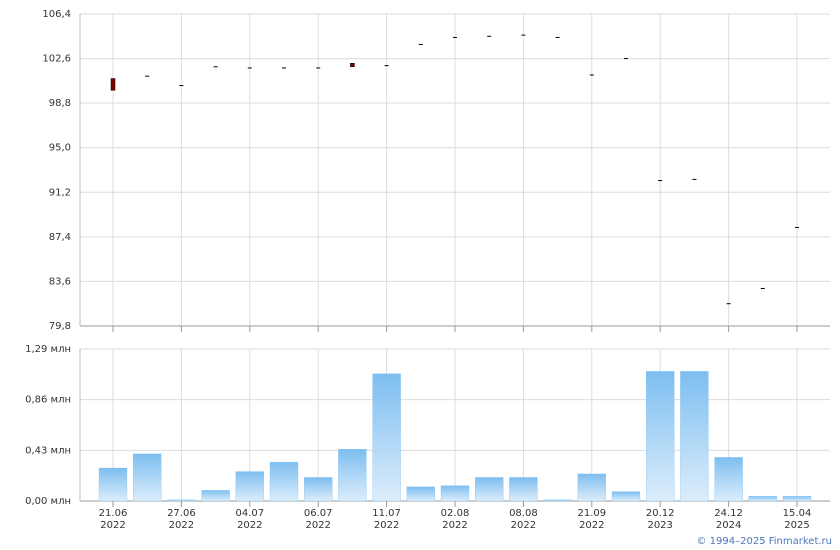  Describe the element at coordinates (250, 519) in the screenshot. I see `x-tick-label: 04.07 2022` at that location.